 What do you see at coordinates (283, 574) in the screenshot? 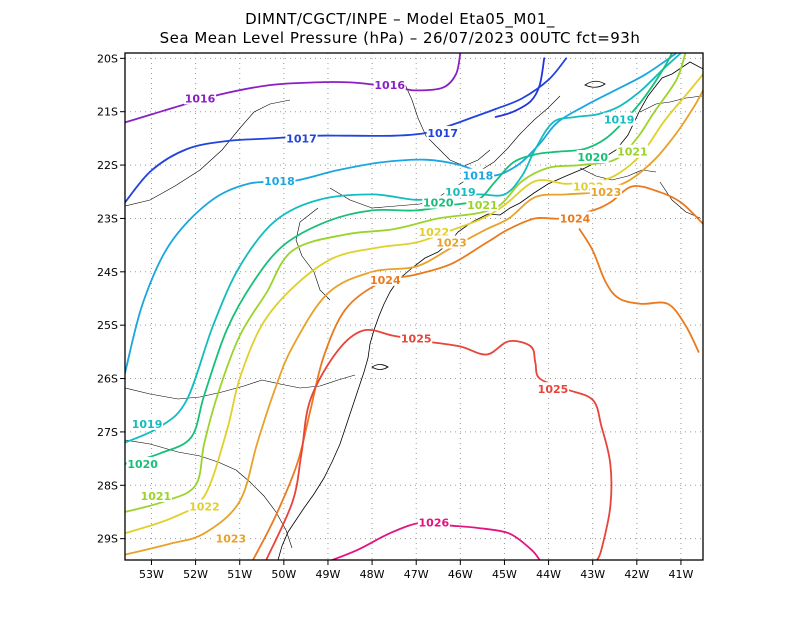
I see `x-tick-label-3: 50W` at bounding box center [283, 574].